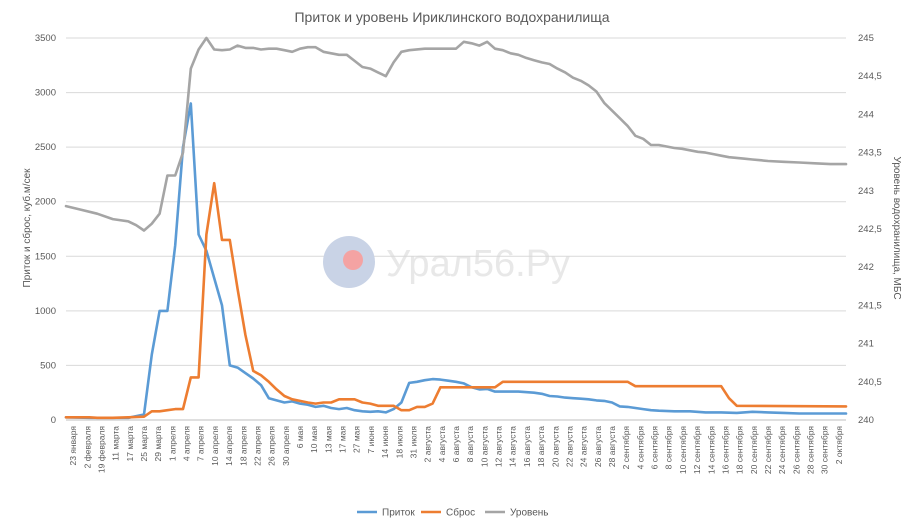 The height and width of the screenshot is (524, 904). Describe the element at coordinates (201, 444) in the screenshot. I see `x-tick-label: 7 апреля` at that location.